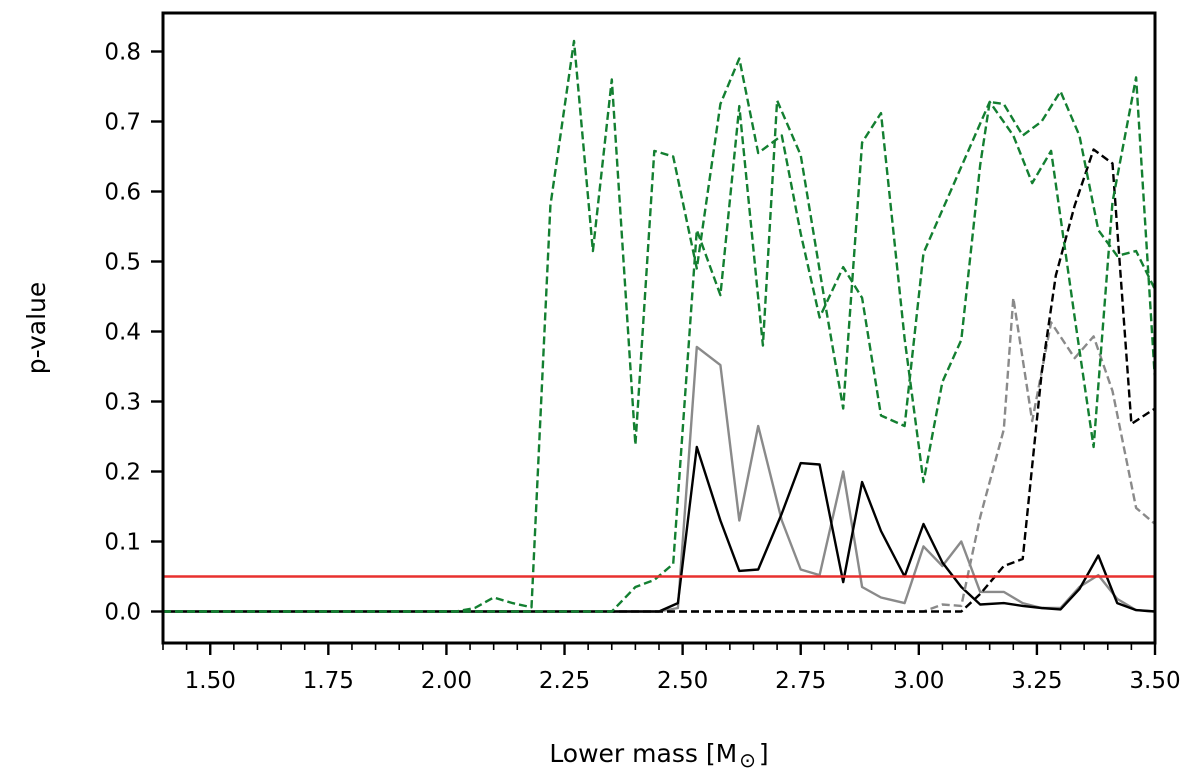  What do you see at coordinates (747, 760) in the screenshot?
I see `solar-symbol: ⊙` at bounding box center [747, 760].